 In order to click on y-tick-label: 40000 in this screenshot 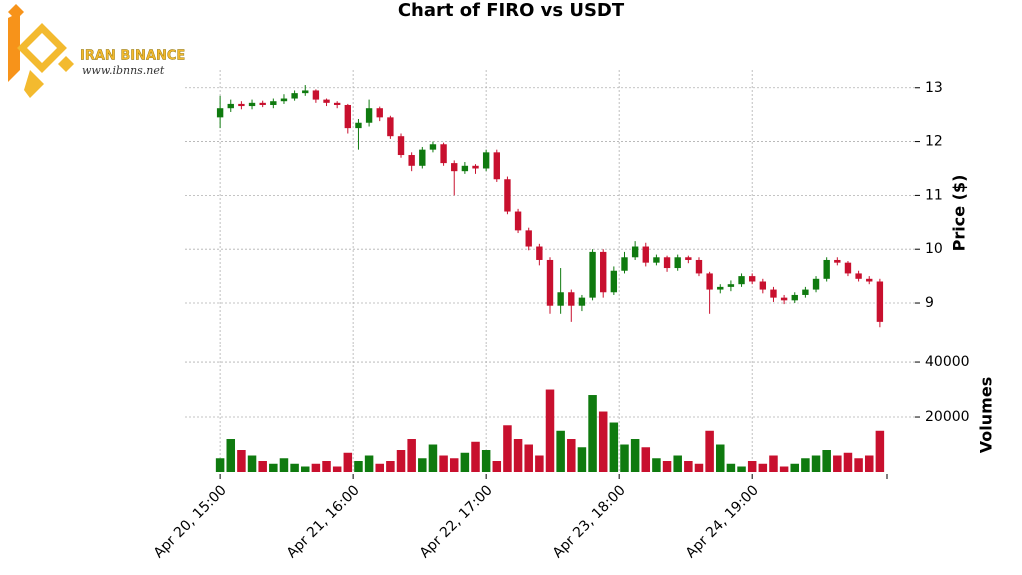, I will do `click(947, 362)`.